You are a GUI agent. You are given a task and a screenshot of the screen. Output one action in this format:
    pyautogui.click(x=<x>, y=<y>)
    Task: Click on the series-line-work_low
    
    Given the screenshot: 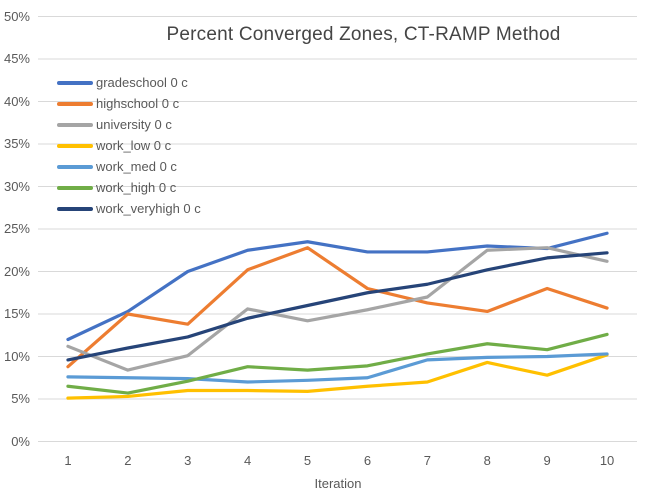 What is the action you would take?
    pyautogui.click(x=337, y=376)
    